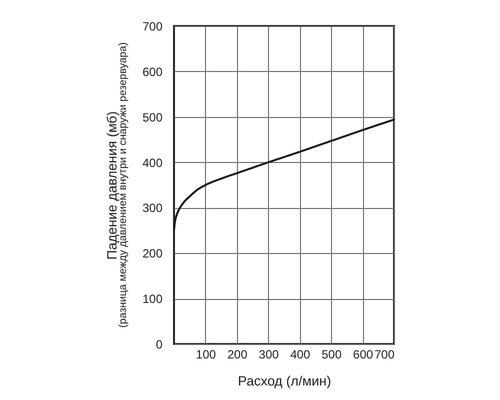 The height and width of the screenshot is (400, 500). I want to click on y-axis-title: Падение давления (мб) (разница между давлением внутри и снаружи резервуара), so click(116, 185).